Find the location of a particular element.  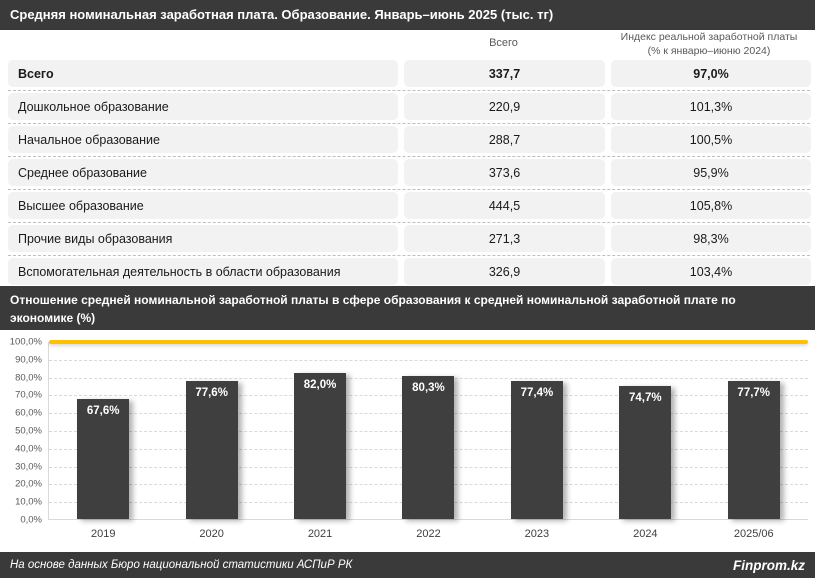

reference-line-100pct is located at coordinates (428, 342).